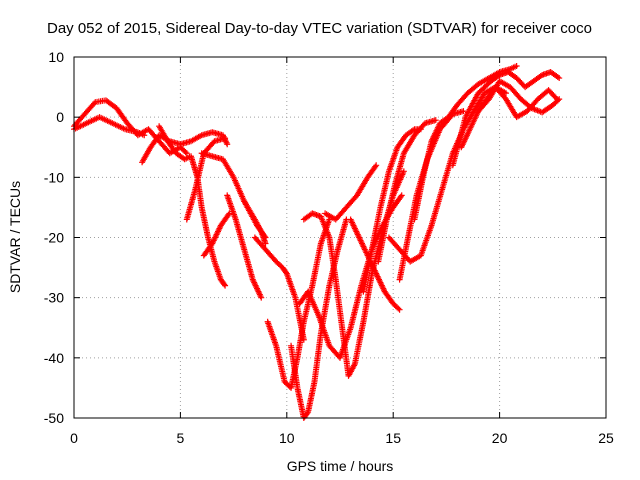 The image size is (640, 480). I want to click on y-tick-label: -50, so click(54, 418).